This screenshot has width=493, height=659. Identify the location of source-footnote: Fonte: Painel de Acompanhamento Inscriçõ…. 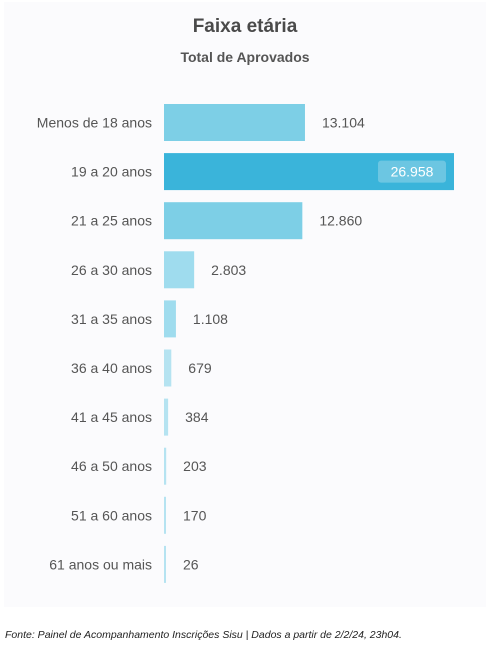
(203, 635).